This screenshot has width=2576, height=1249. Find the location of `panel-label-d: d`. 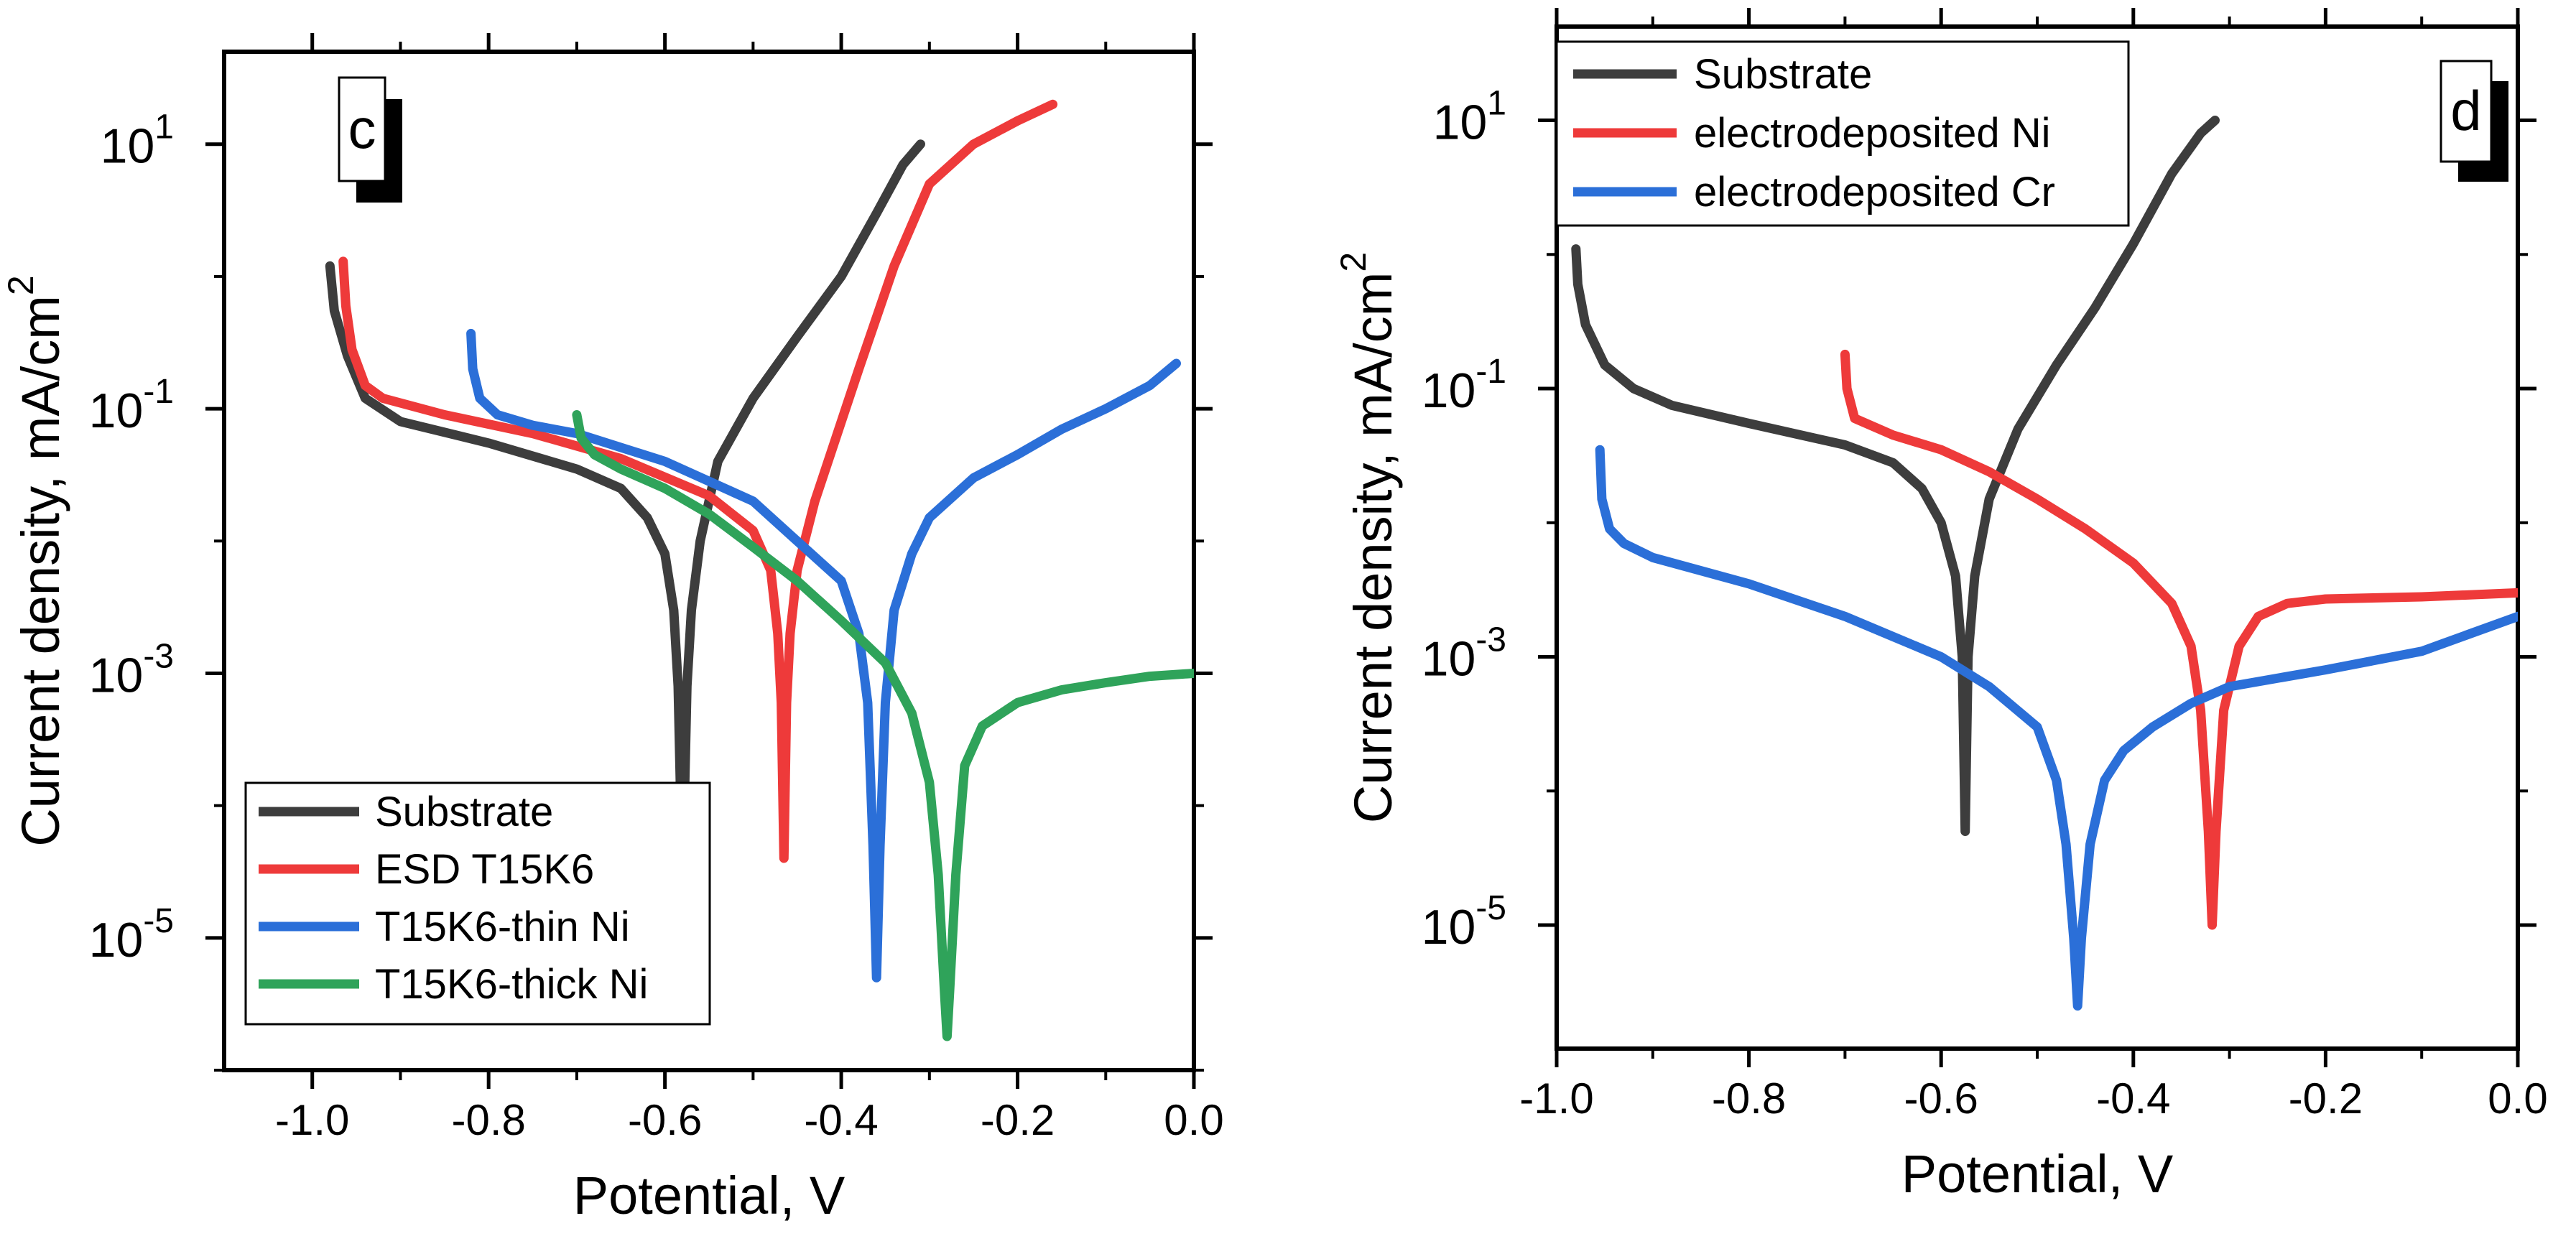

panel-label-d: d is located at coordinates (2465, 110).